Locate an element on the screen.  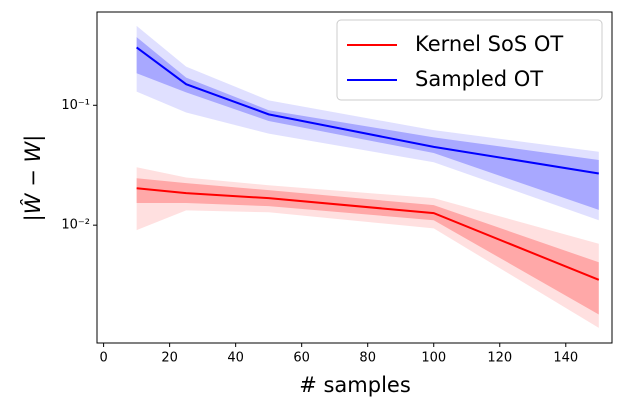
x-tick-label: 0 is located at coordinates (103, 358).